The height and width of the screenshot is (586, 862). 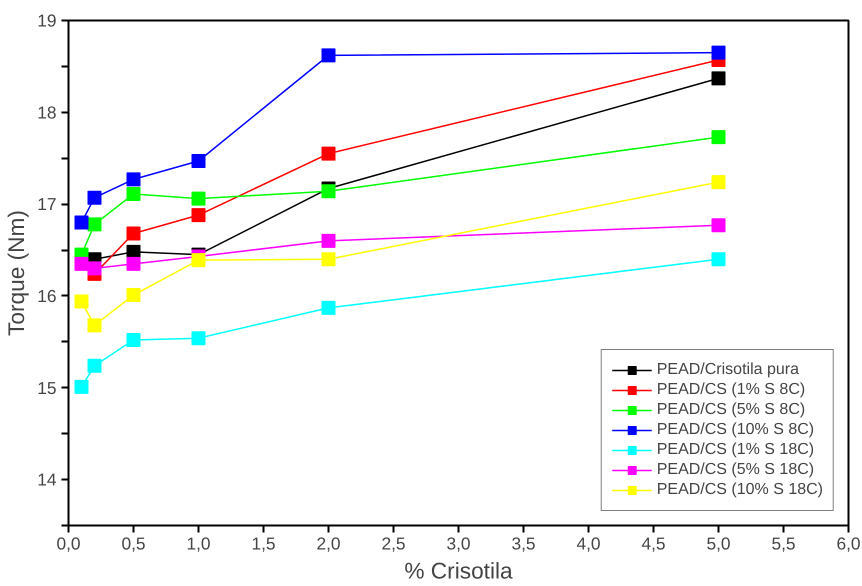 I want to click on legend-label: PEAD/CS (10% S 8C), so click(x=735, y=430).